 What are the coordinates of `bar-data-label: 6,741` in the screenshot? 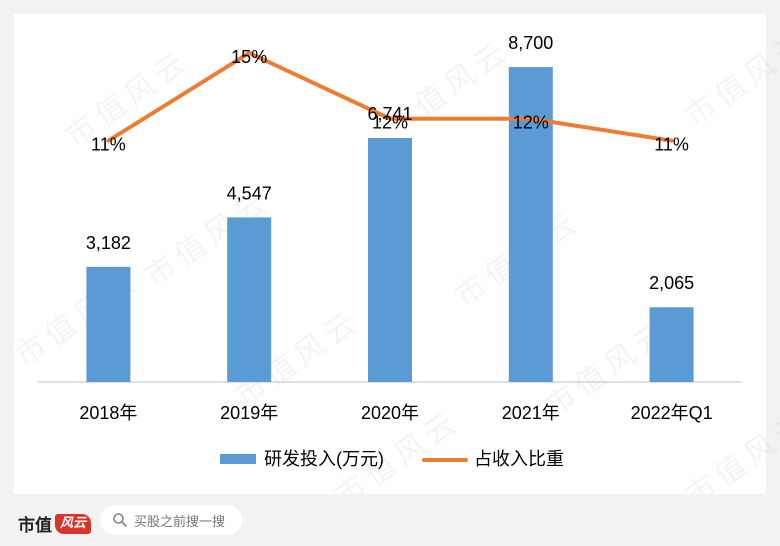 It's located at (389, 114).